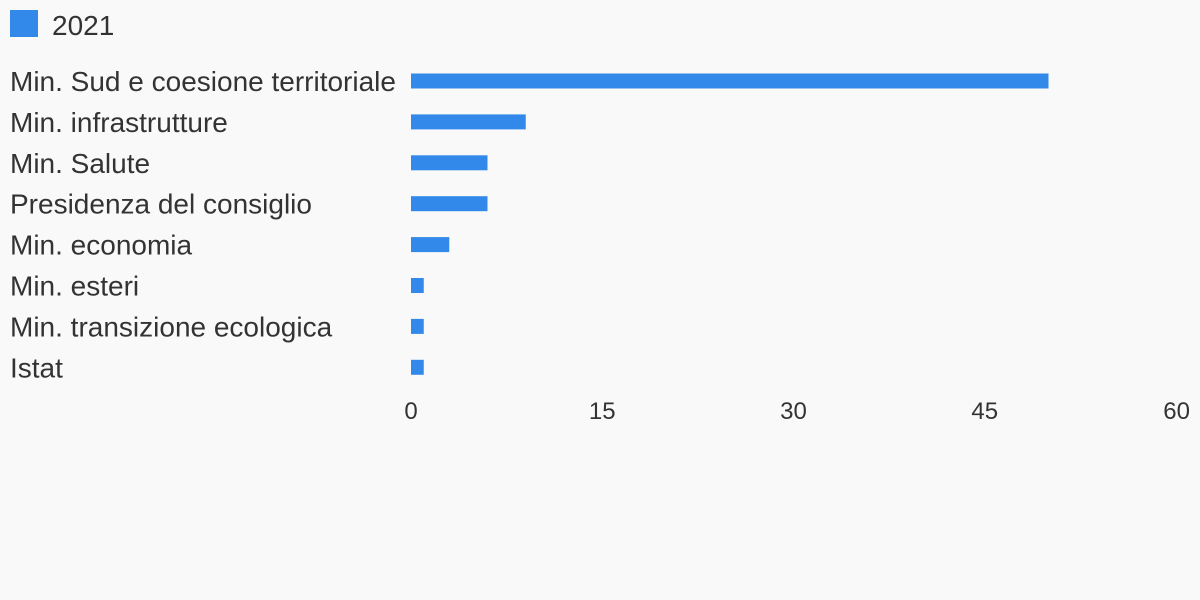  What do you see at coordinates (80, 163) in the screenshot?
I see `category-label: Min. Salute` at bounding box center [80, 163].